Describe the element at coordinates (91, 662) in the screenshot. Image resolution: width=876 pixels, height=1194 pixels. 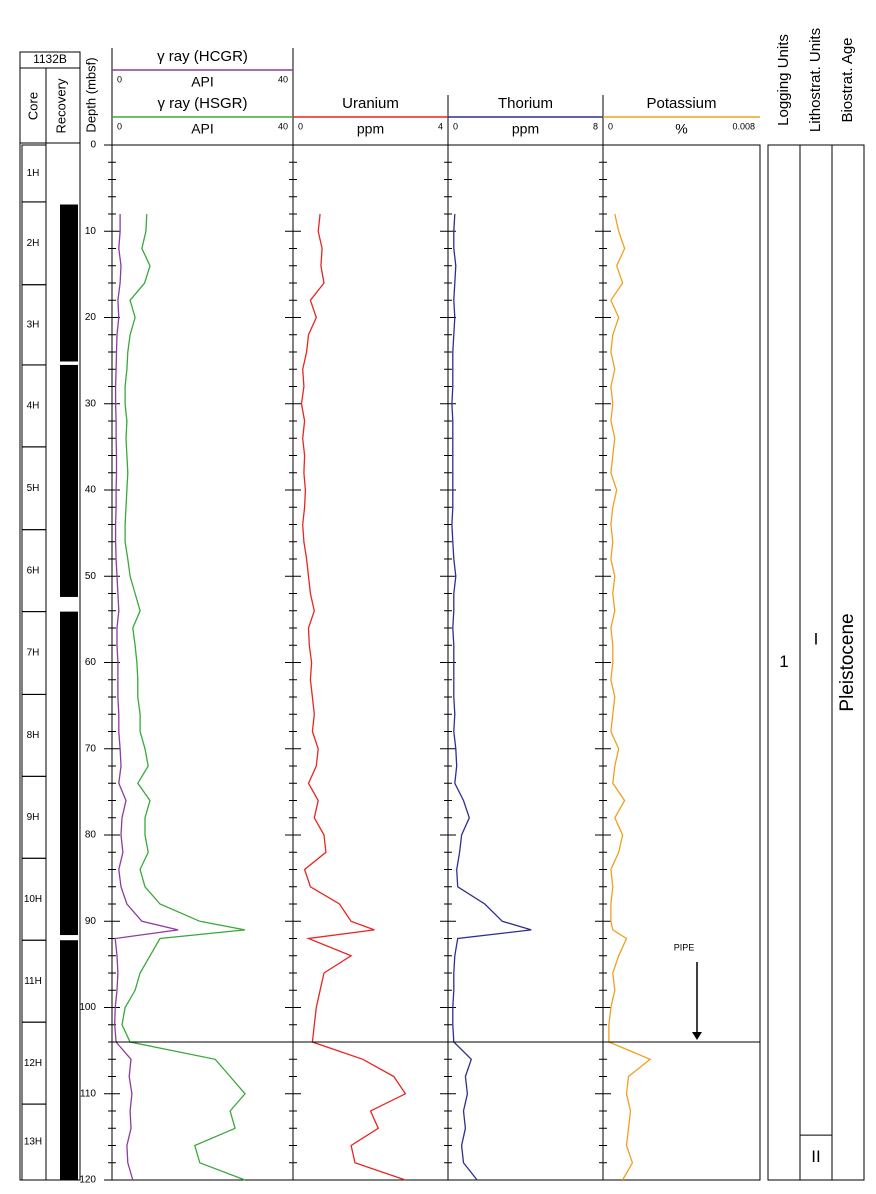
I see `y-tick-label: 60` at that location.